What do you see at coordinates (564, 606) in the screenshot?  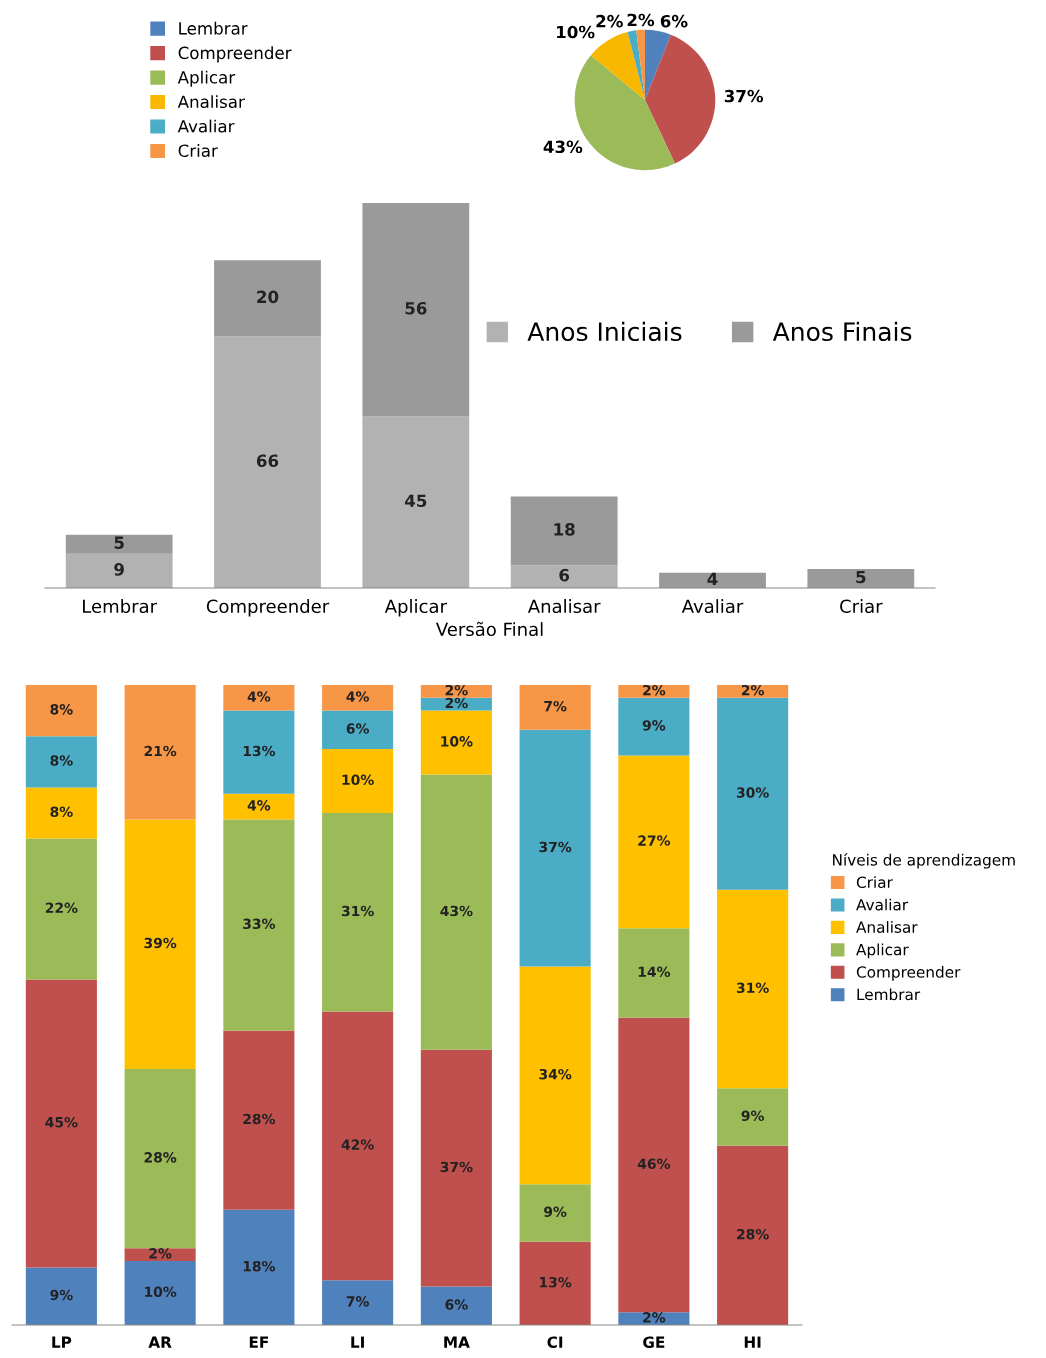 I see `x-tick-label: Analisar` at bounding box center [564, 606].